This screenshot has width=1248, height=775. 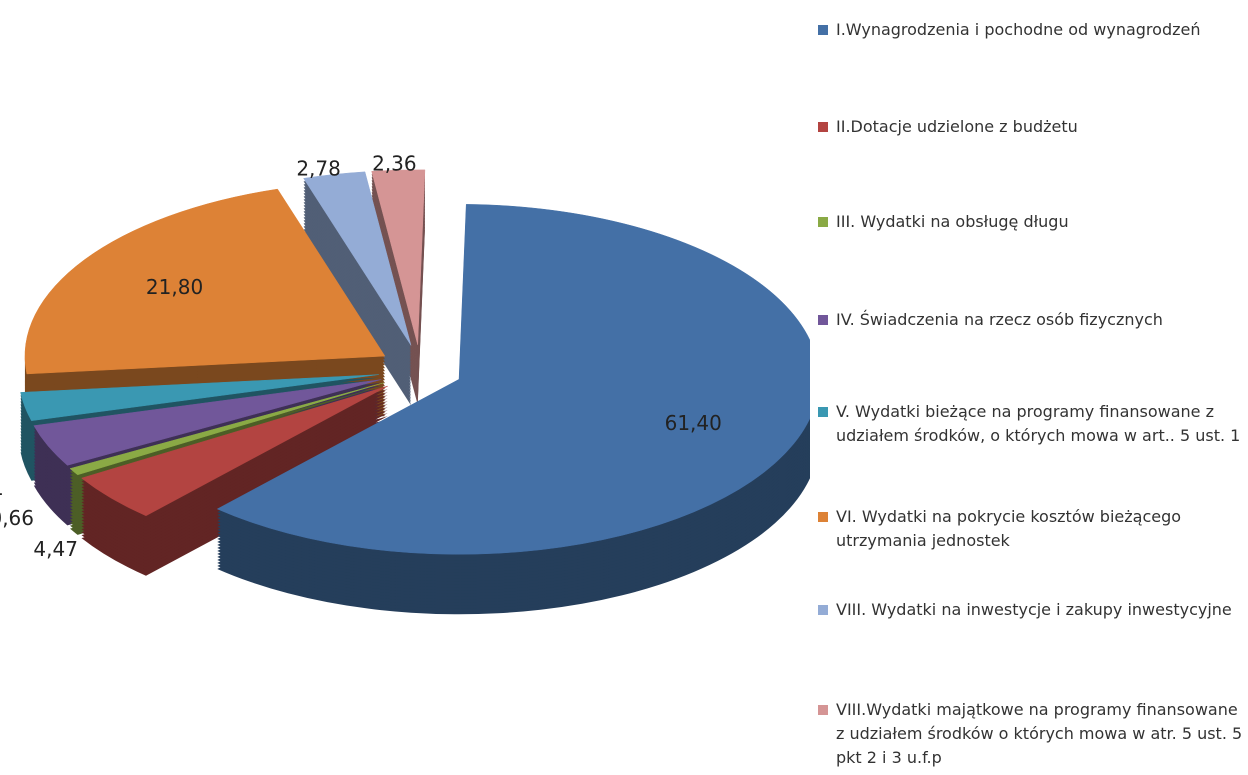 What do you see at coordinates (2, 488) in the screenshot?
I see `data-label: 3,91` at bounding box center [2, 488].